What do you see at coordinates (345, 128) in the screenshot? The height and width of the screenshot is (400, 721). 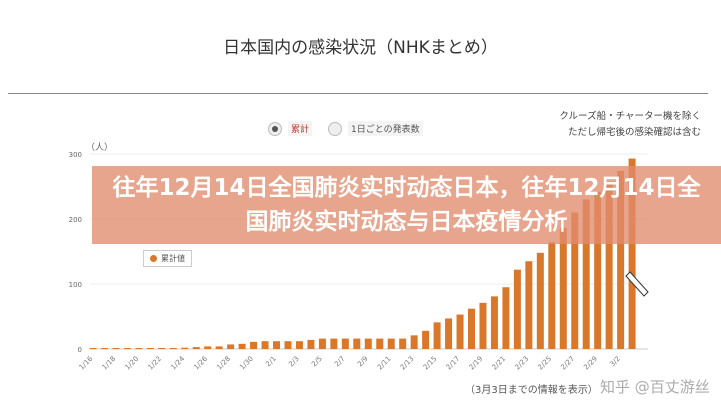 I see `view-toggle: 累計 1日ごとの発表数` at bounding box center [345, 128].